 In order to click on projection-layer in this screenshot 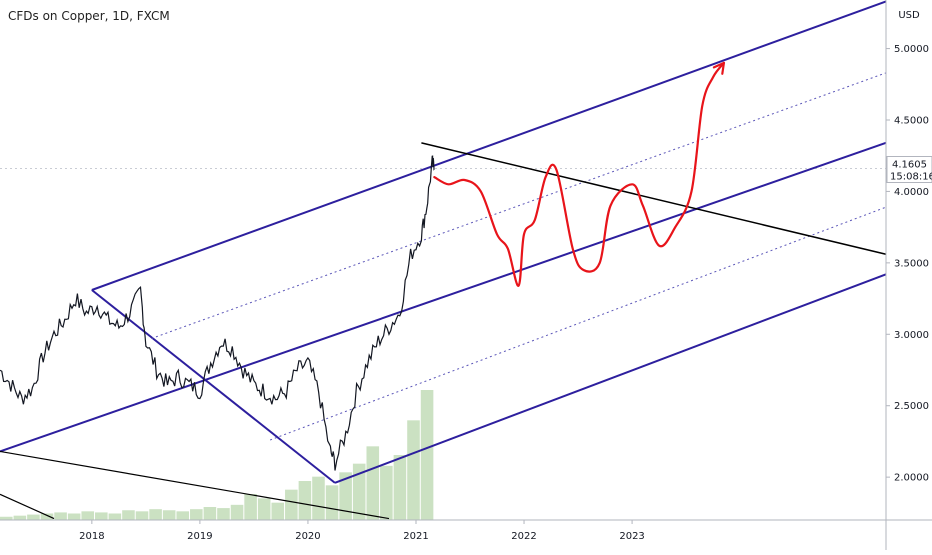, I will do `click(579, 174)`.